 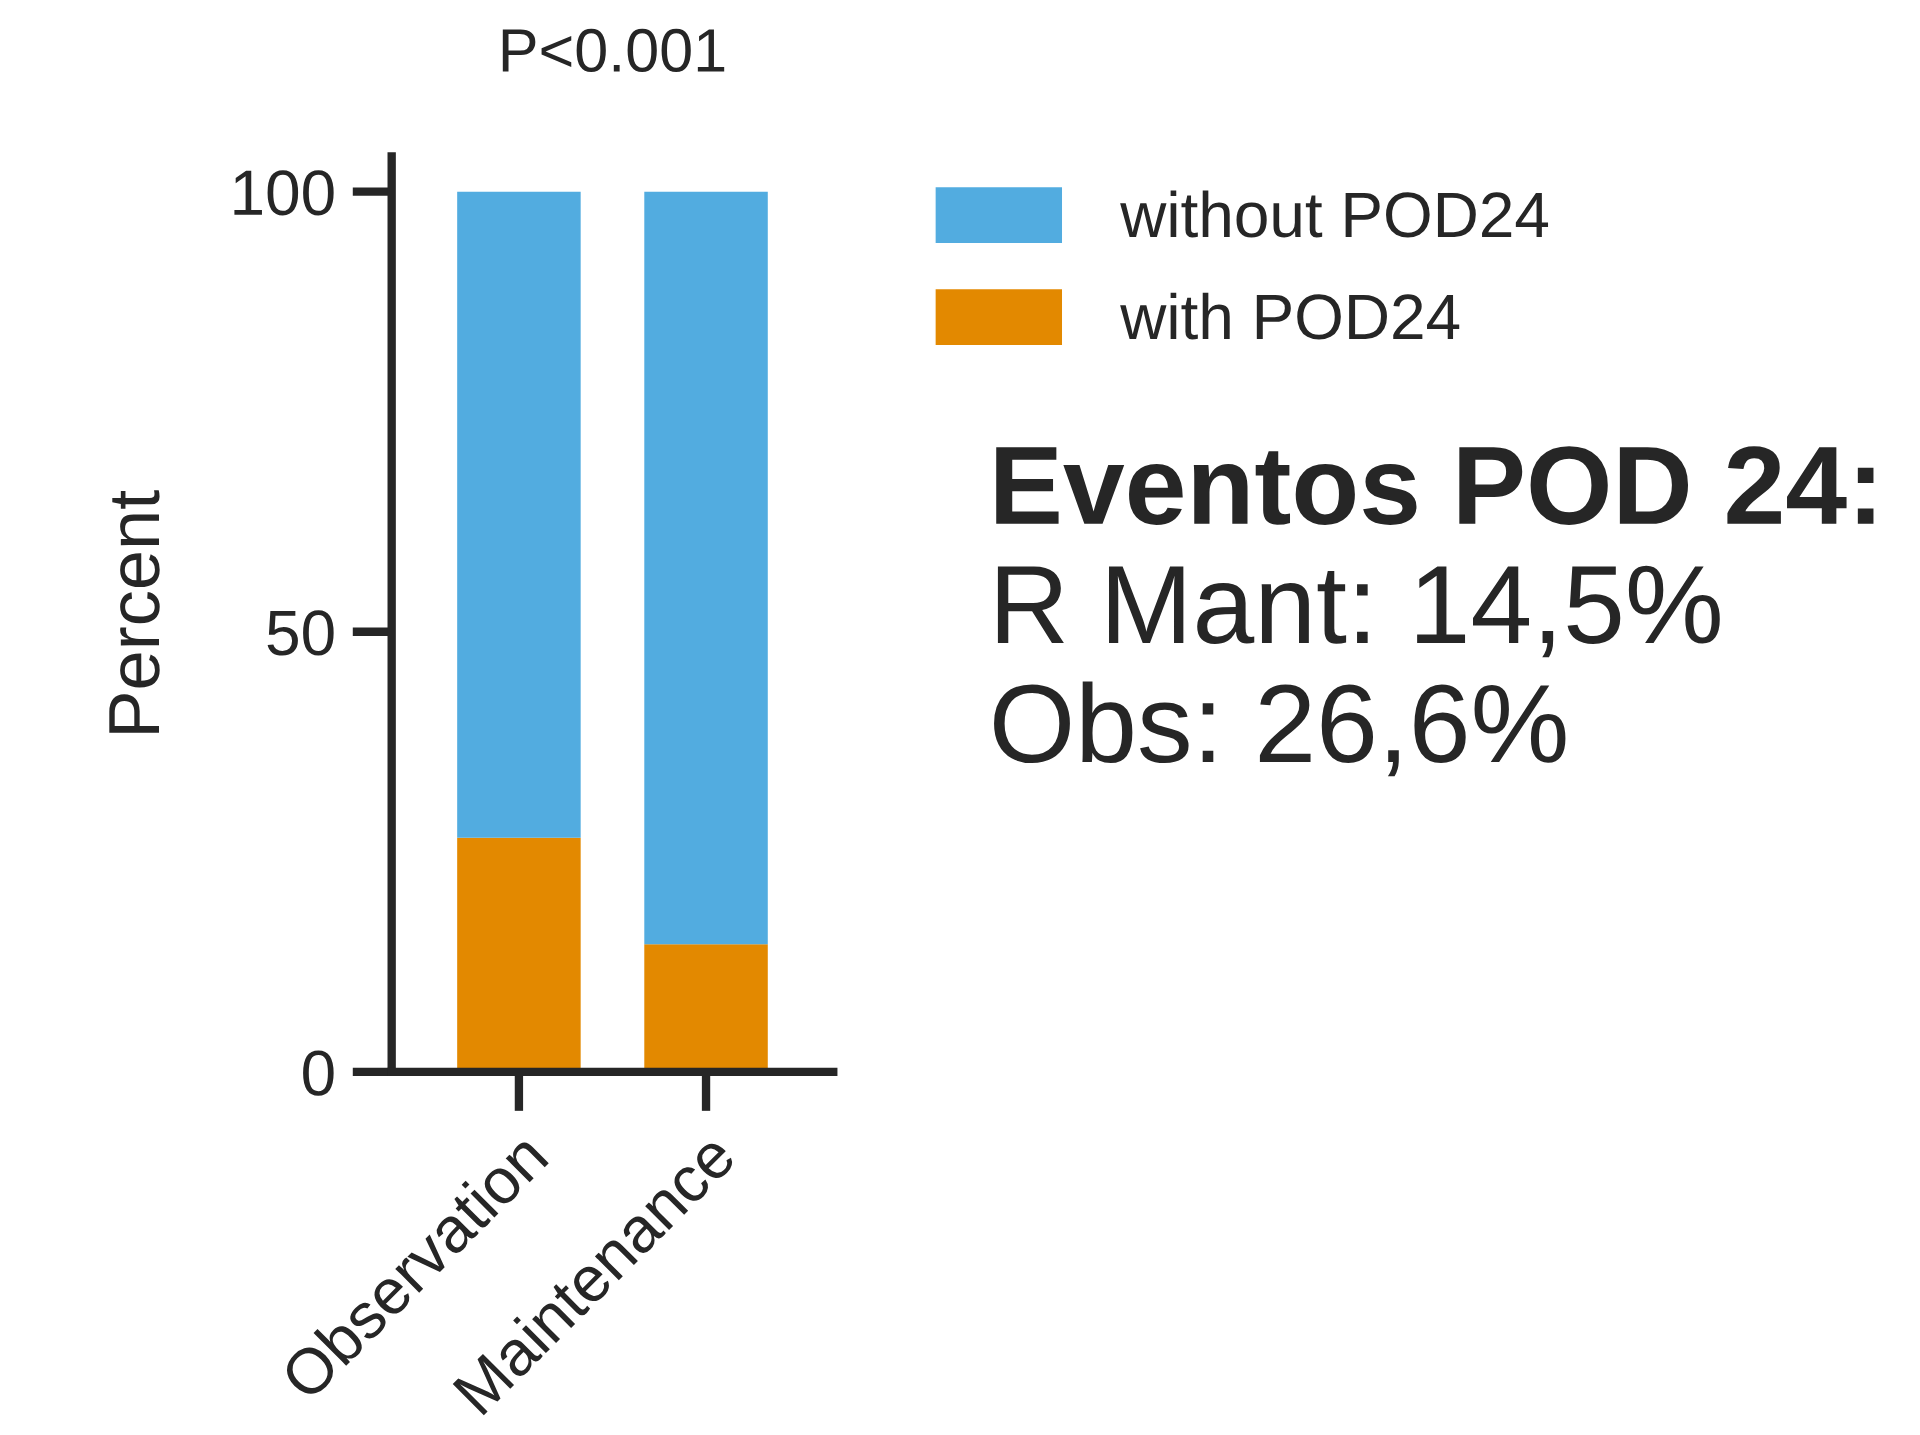 What do you see at coordinates (1290, 316) in the screenshot?
I see `legend-label: with POD24` at bounding box center [1290, 316].